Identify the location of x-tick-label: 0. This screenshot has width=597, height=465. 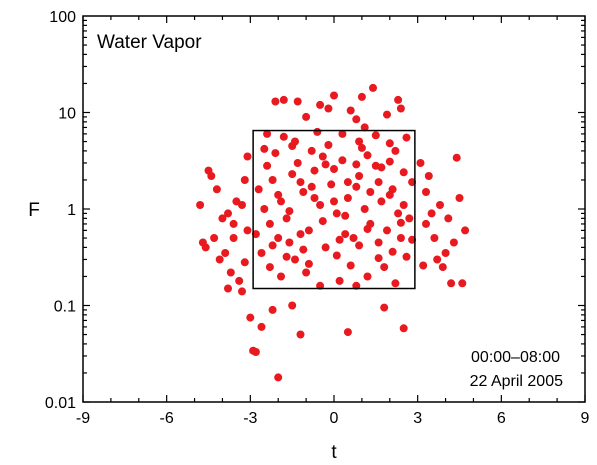
(334, 418).